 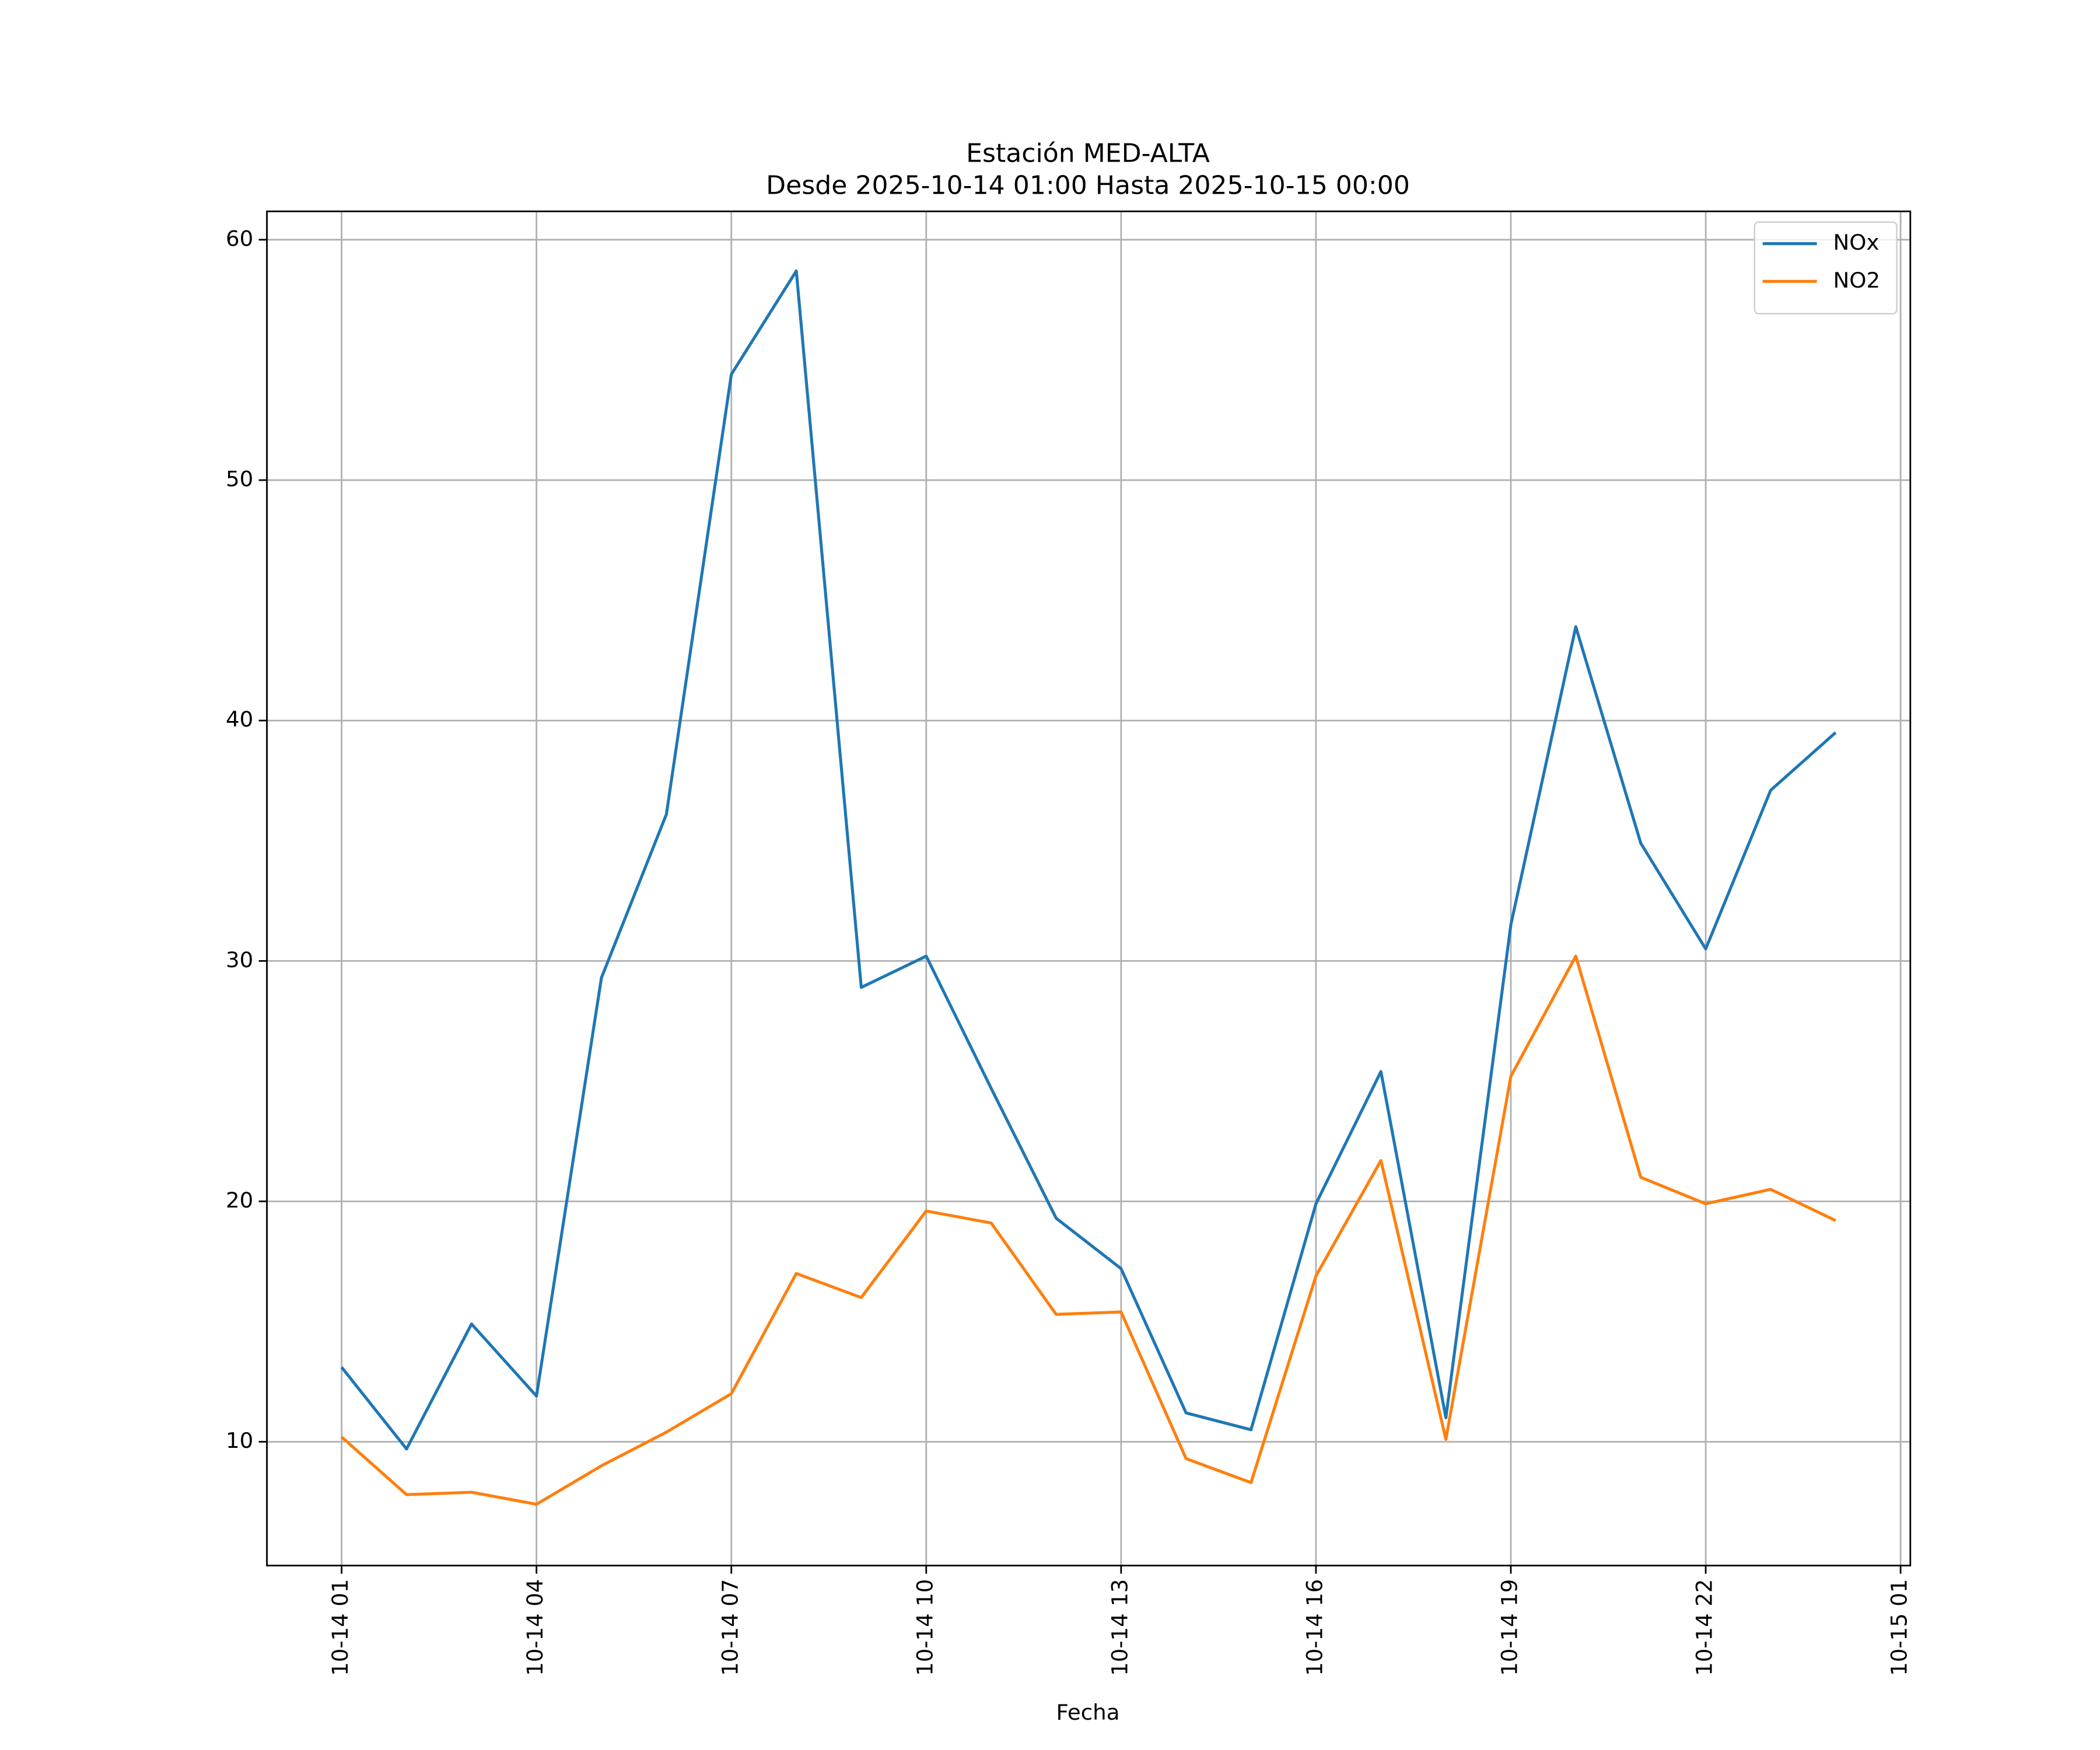 What do you see at coordinates (239, 238) in the screenshot?
I see `y-tick-label: 60` at bounding box center [239, 238].